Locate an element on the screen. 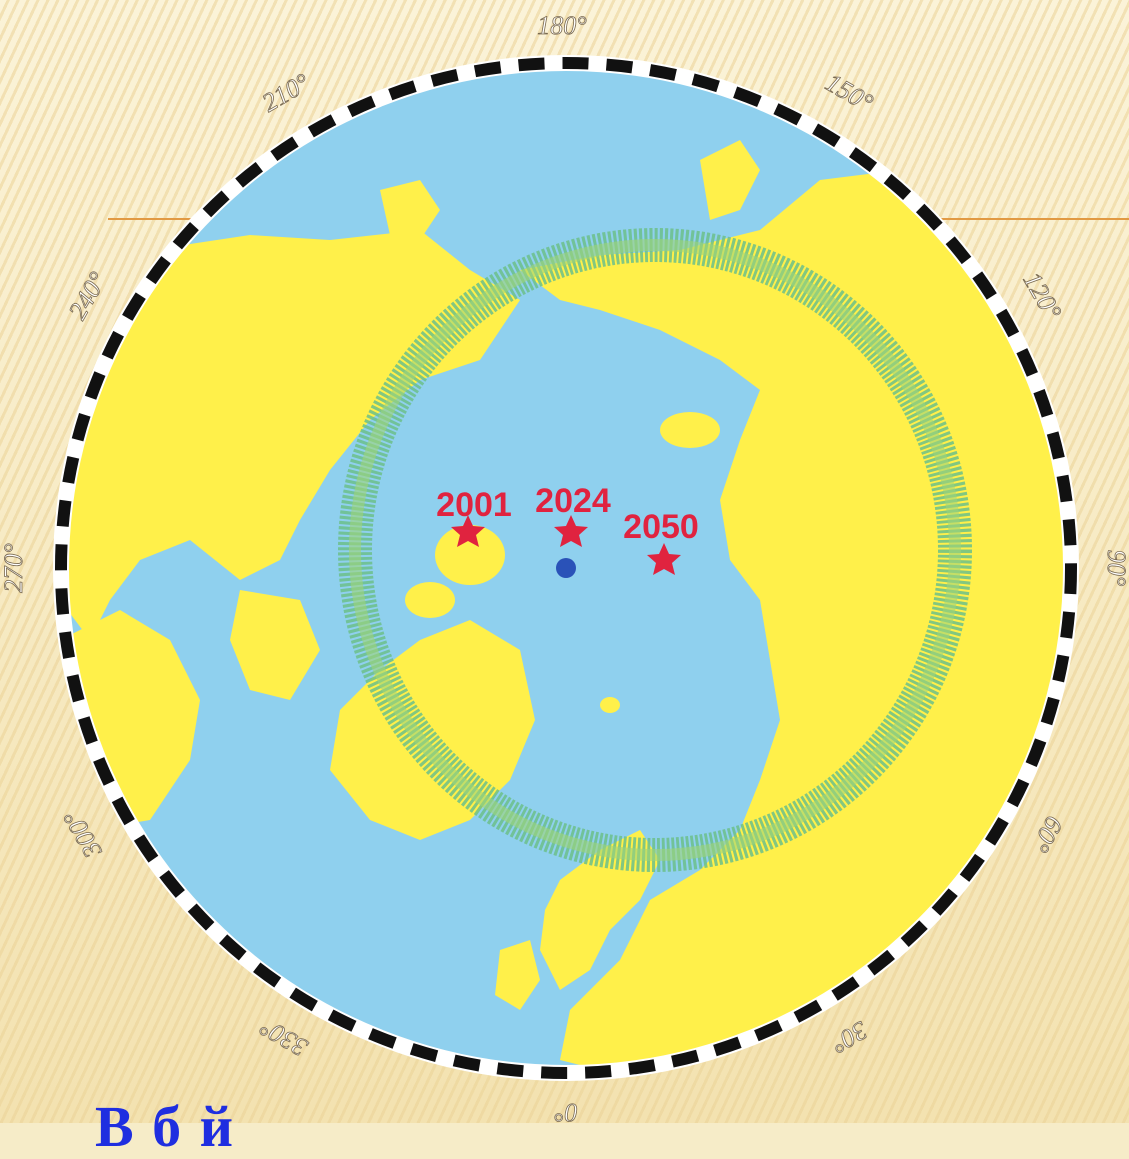  north-america-land is located at coordinates (290, 435).